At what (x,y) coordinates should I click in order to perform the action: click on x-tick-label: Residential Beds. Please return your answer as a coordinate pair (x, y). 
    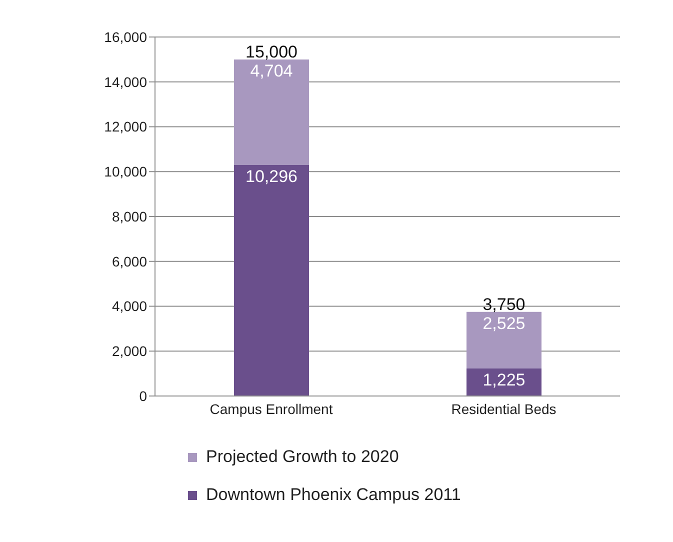
    Looking at the image, I should click on (503, 408).